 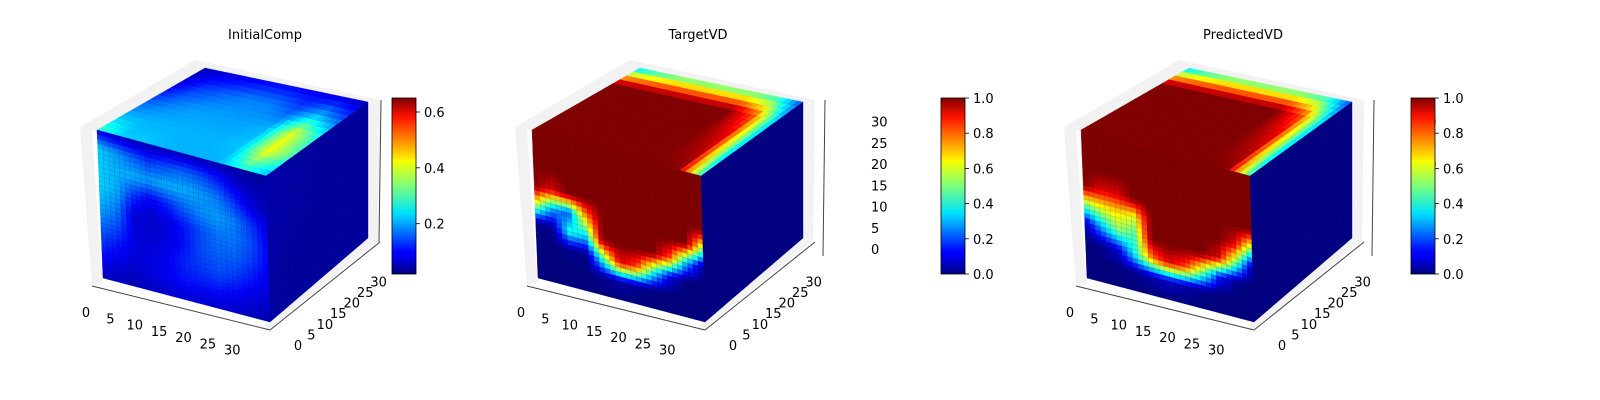 I want to click on cube, so click(x=232, y=195).